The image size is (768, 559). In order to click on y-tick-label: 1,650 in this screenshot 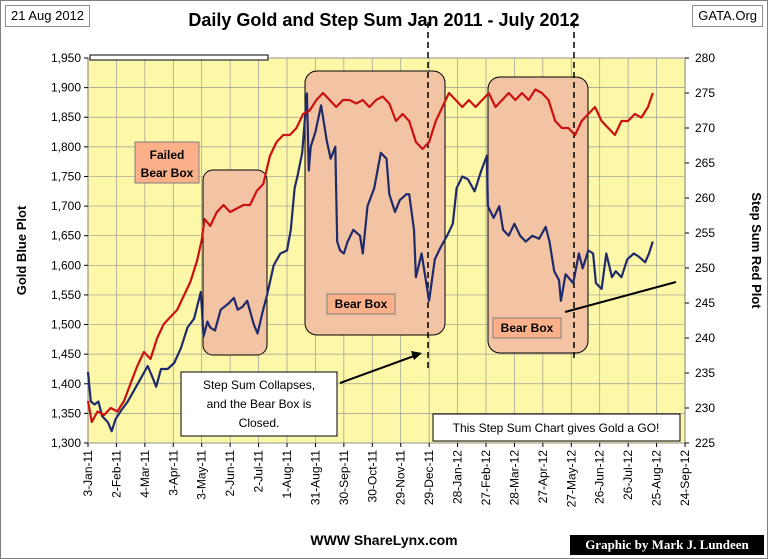, I will do `click(66, 236)`.